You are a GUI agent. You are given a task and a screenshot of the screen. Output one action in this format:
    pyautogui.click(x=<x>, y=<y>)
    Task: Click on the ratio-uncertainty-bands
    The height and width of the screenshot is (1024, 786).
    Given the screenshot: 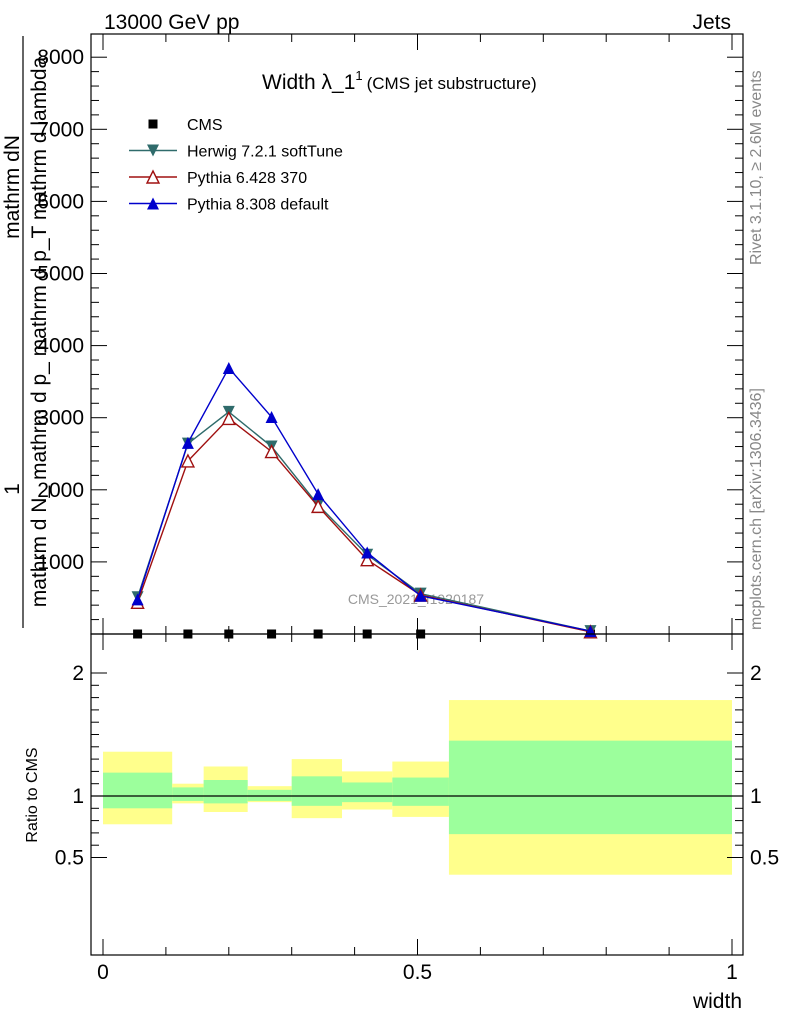 What is the action you would take?
    pyautogui.click(x=417, y=787)
    